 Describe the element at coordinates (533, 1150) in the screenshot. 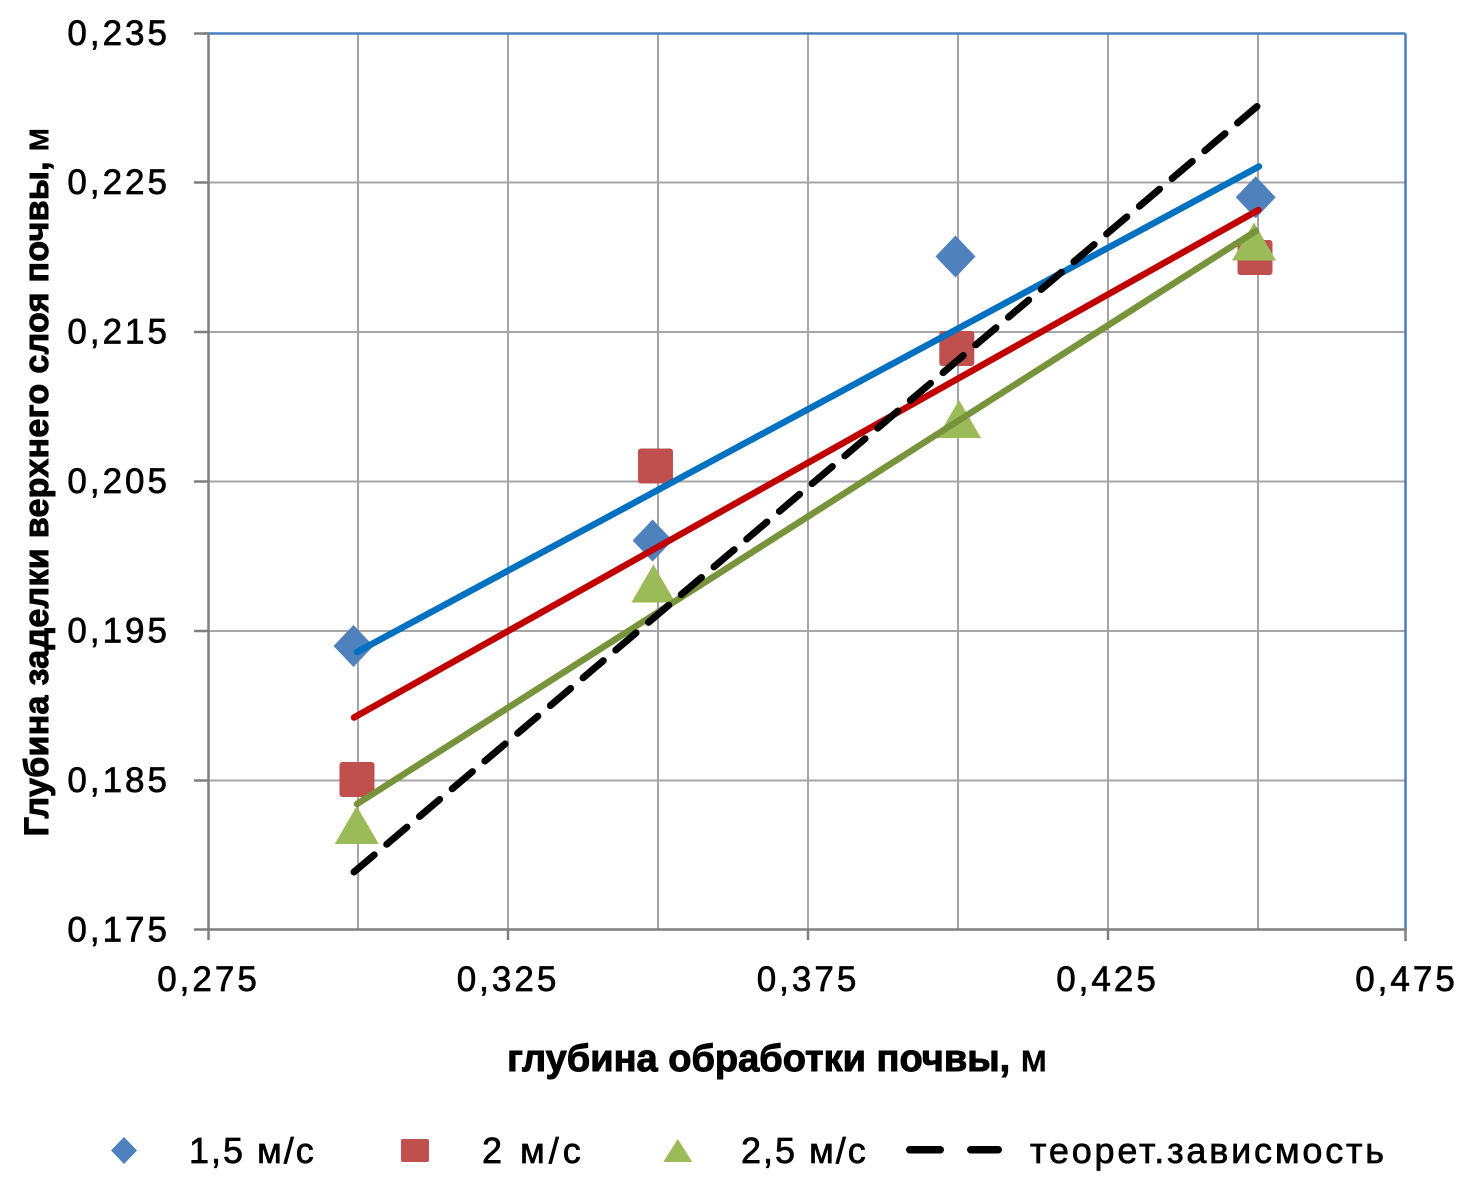

I see `svg-text: 2 м/с` at that location.